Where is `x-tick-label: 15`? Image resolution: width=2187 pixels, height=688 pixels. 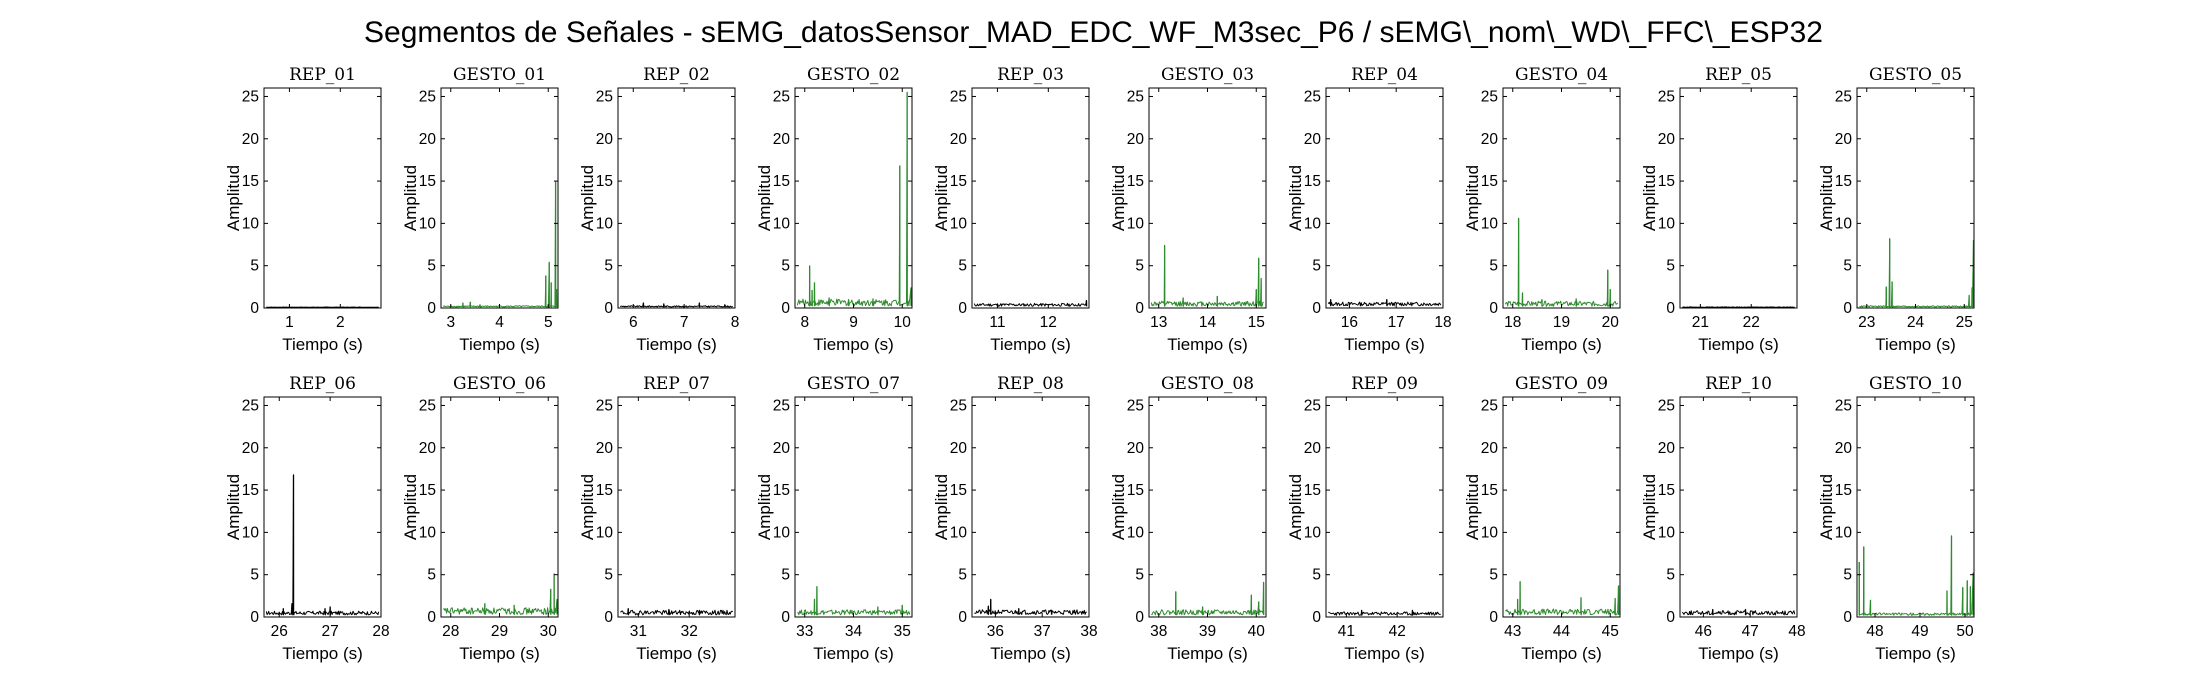 x-tick-label: 15 is located at coordinates (1256, 322).